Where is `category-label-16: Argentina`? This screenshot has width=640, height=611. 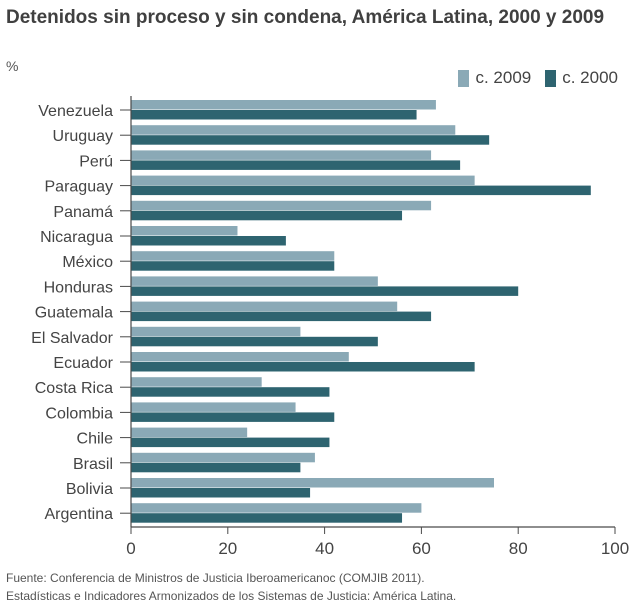 category-label-16: Argentina is located at coordinates (79, 514).